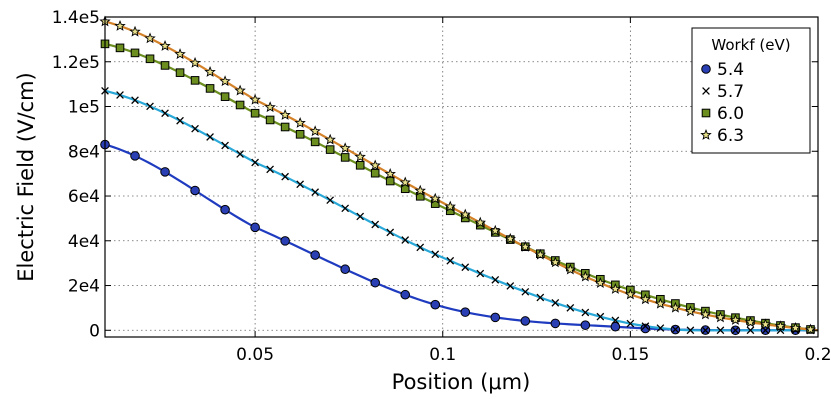  I want to click on legend-box, so click(751, 90).